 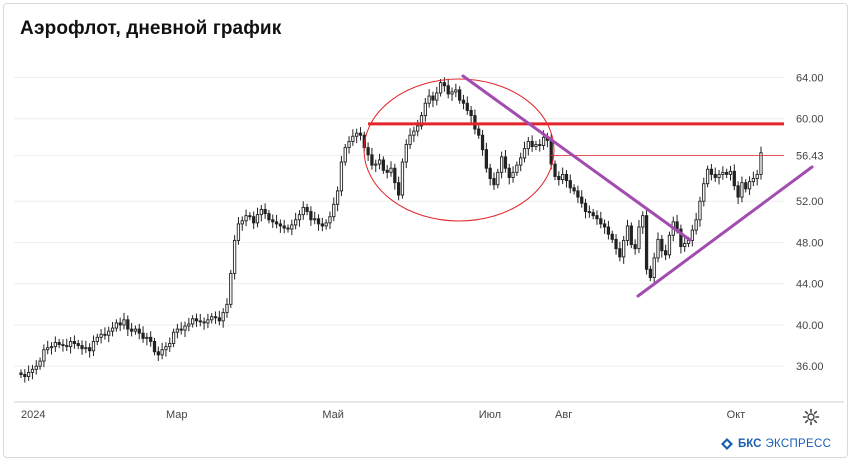 I want to click on x-tick-label: Июл, so click(x=490, y=415).